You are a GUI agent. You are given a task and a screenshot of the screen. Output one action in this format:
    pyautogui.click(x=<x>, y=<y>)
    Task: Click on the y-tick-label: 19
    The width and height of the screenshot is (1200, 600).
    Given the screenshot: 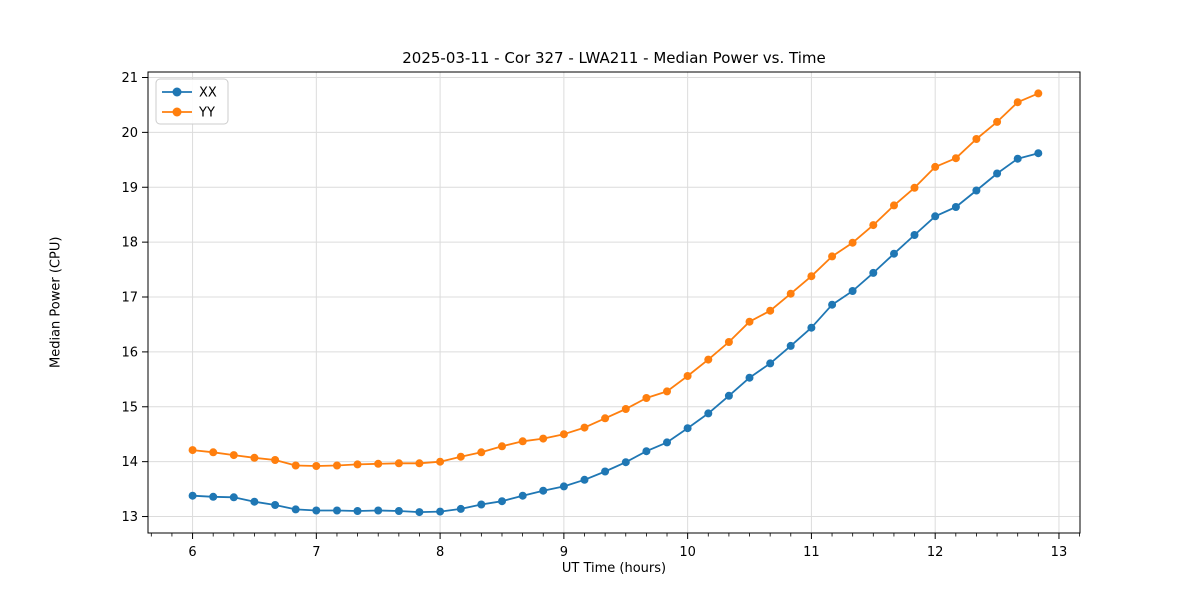 What is the action you would take?
    pyautogui.click(x=129, y=188)
    